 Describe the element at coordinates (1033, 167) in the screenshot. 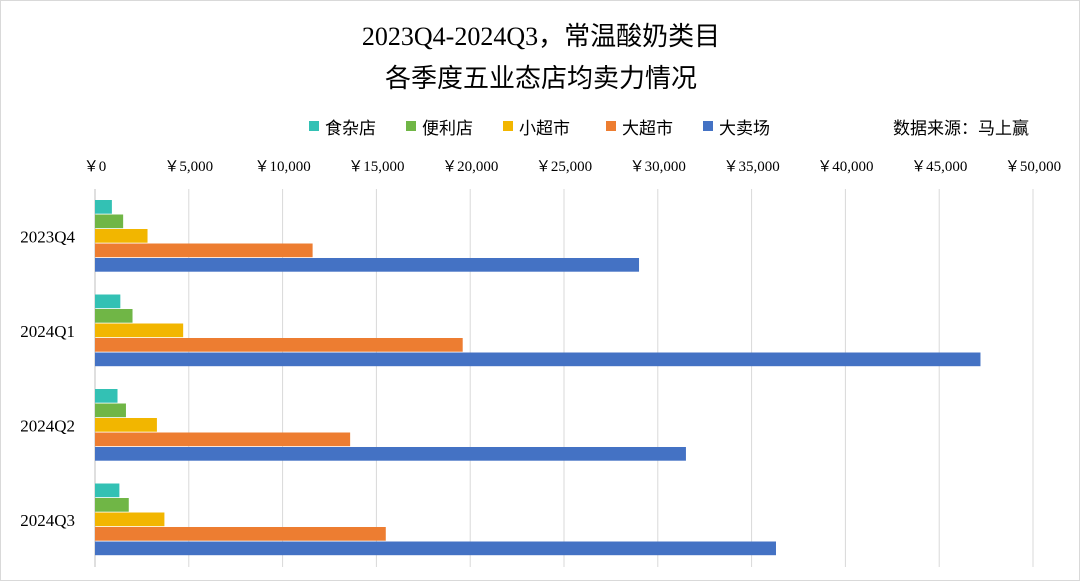

I see `x-tick-label: ￥50,000` at that location.